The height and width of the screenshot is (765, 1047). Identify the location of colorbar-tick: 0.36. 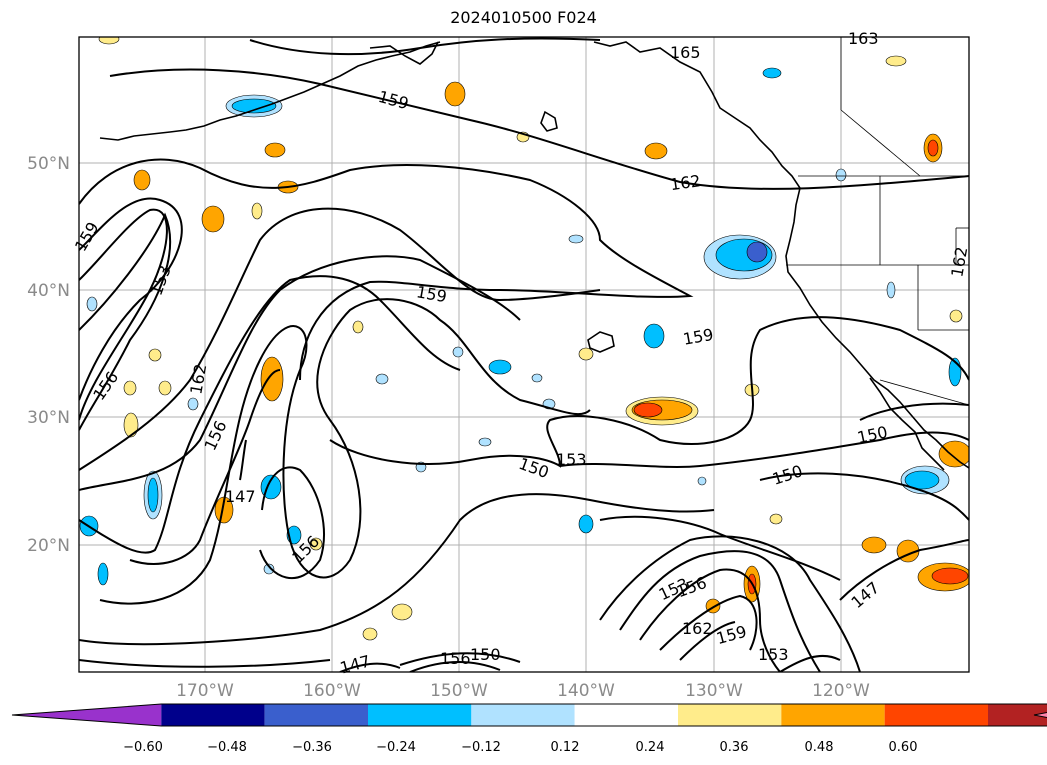
(734, 747).